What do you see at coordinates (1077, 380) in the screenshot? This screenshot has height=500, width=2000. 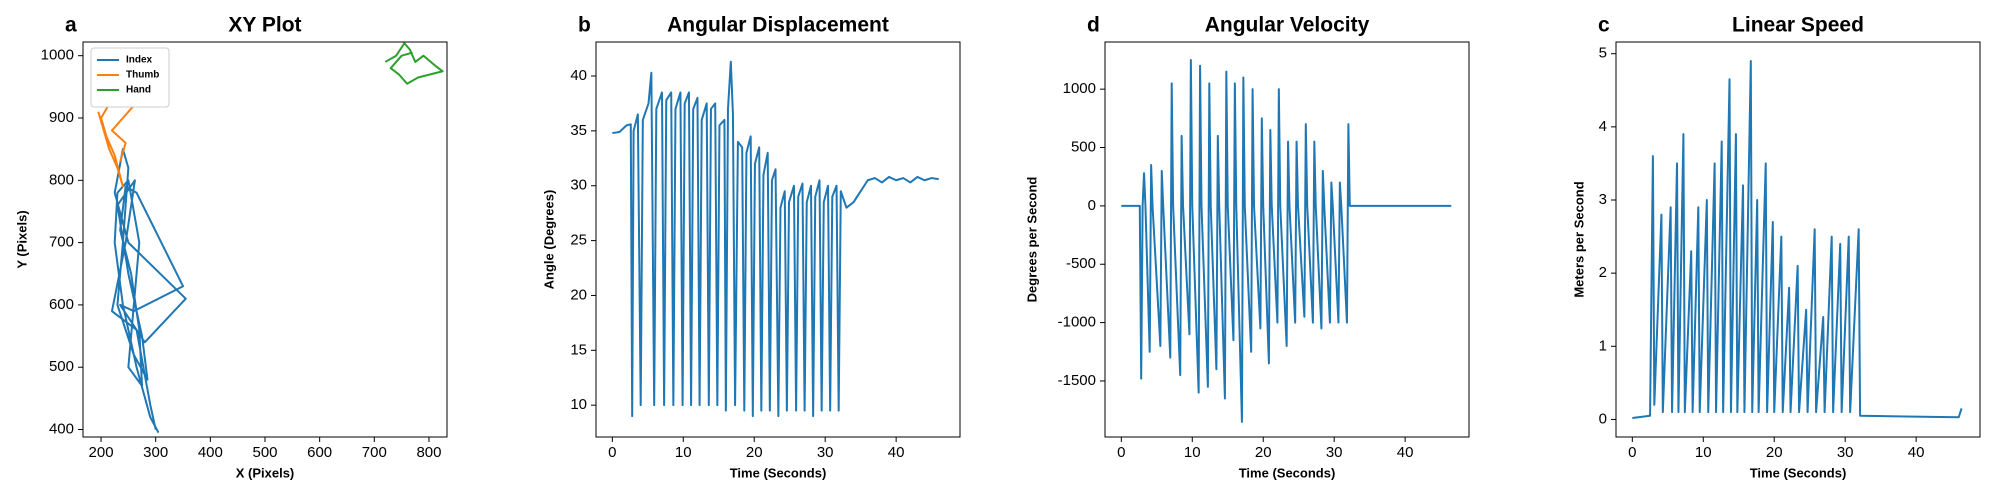 I see `y-tick-label: -1500` at bounding box center [1077, 380].